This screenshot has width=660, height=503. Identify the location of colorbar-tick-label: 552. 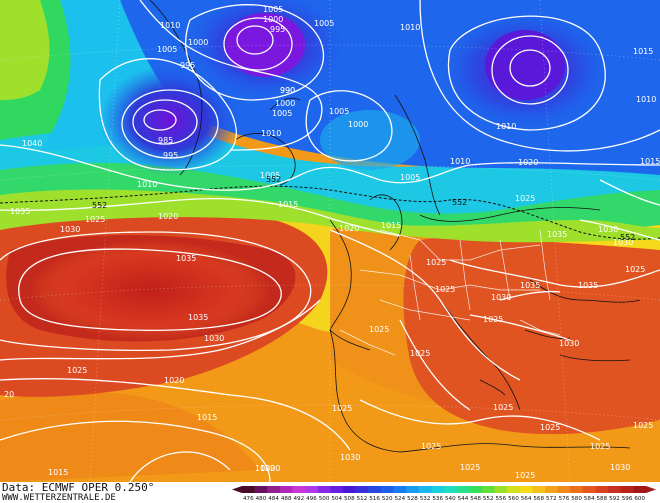
(488, 498).